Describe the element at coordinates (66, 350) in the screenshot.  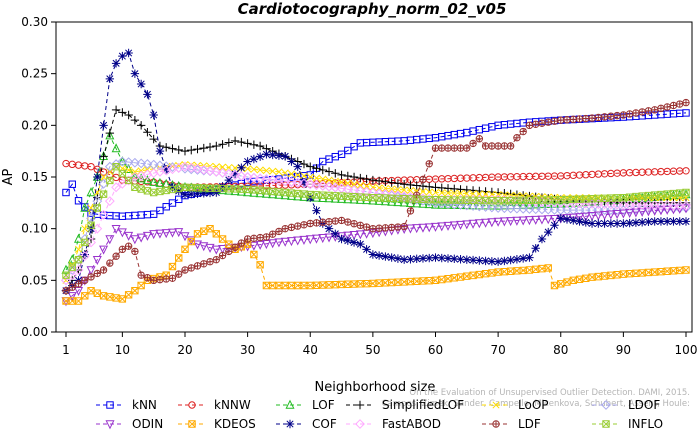
I see `x-tick-label: 1` at that location.